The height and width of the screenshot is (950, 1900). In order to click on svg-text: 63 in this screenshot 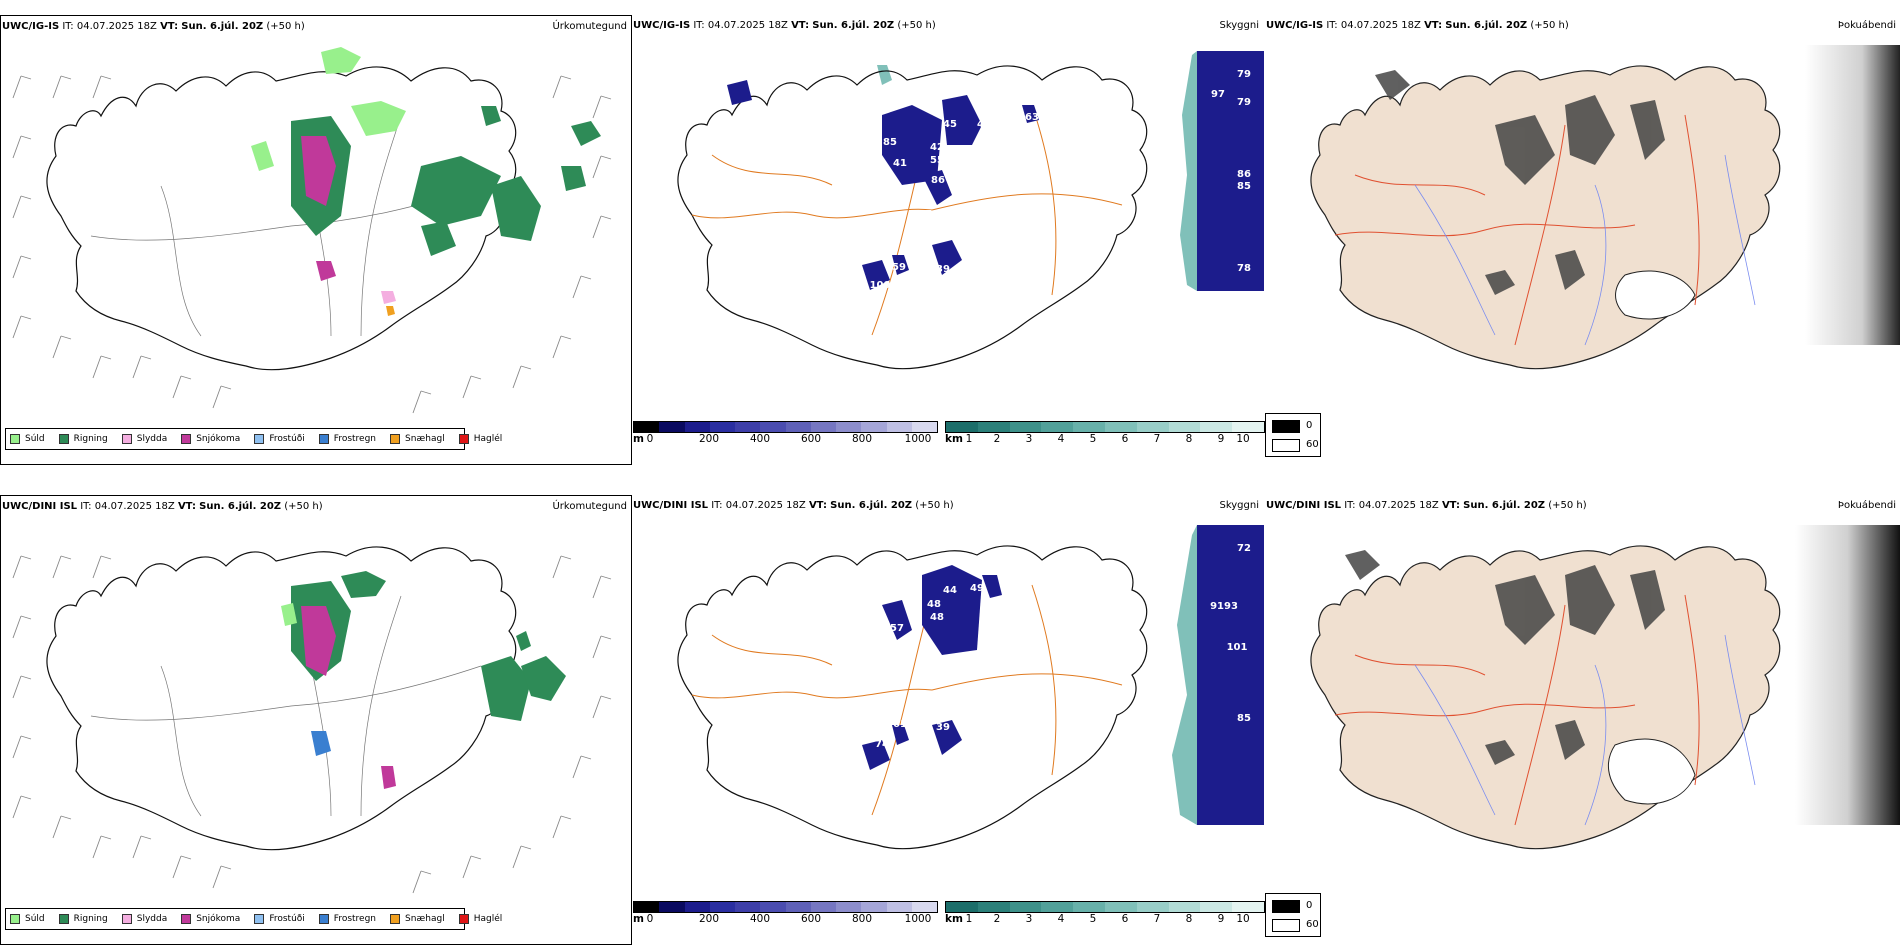, I will do `click(1032, 117)`.